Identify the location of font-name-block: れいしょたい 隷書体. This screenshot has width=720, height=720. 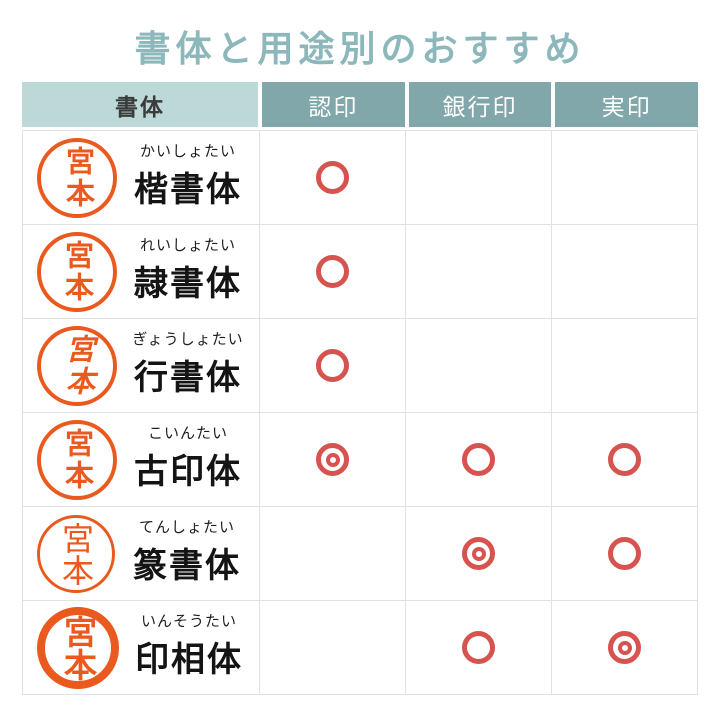
(188, 269).